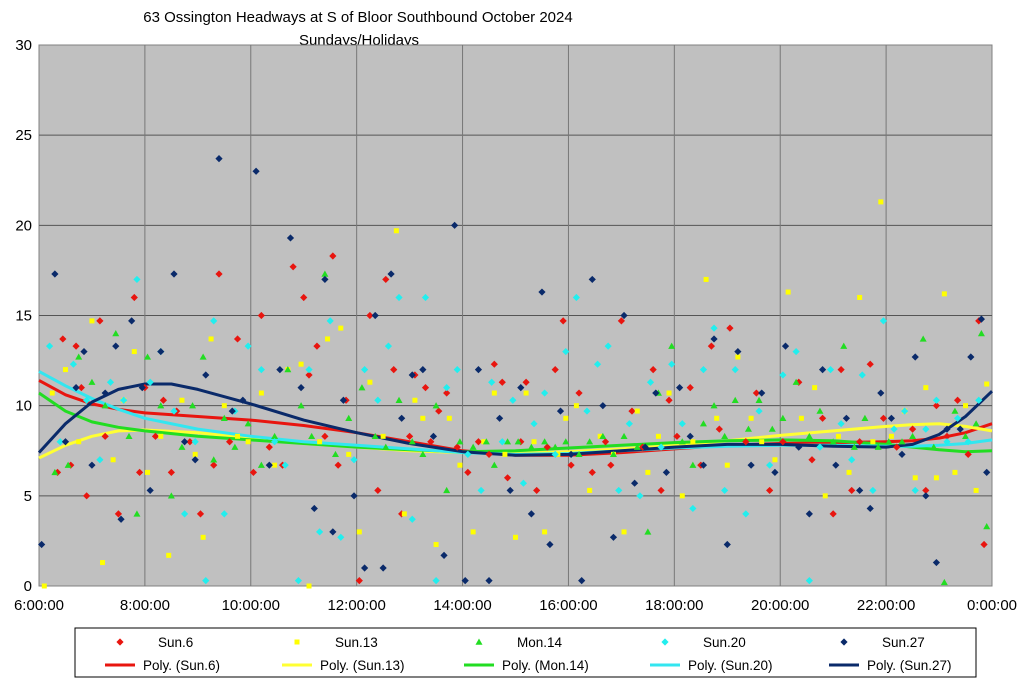  Describe the element at coordinates (23, 406) in the screenshot. I see `y-tick-label: 10` at that location.